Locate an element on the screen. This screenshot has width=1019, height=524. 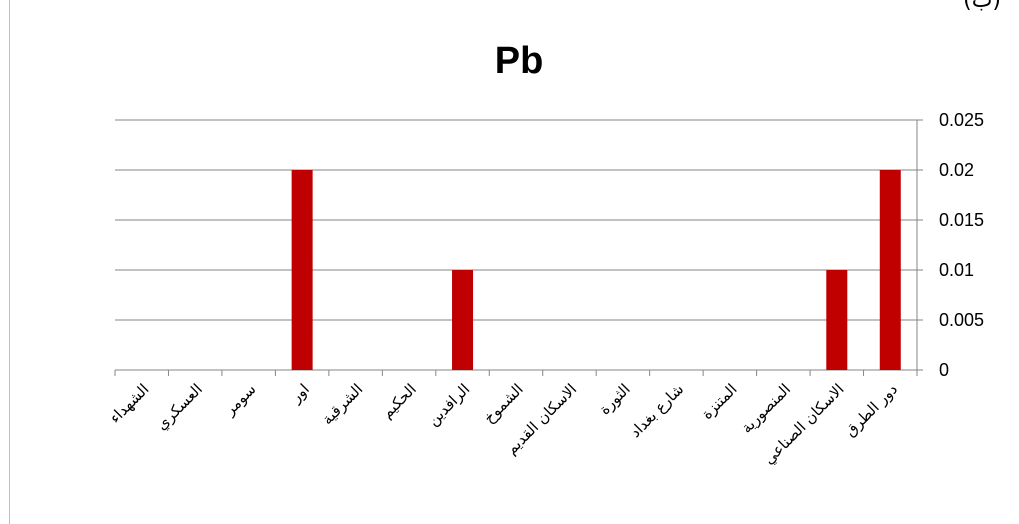
y-tick-labels: 0 0.005 0.01 0.015 0.02 0.025 is located at coordinates (961, 245).